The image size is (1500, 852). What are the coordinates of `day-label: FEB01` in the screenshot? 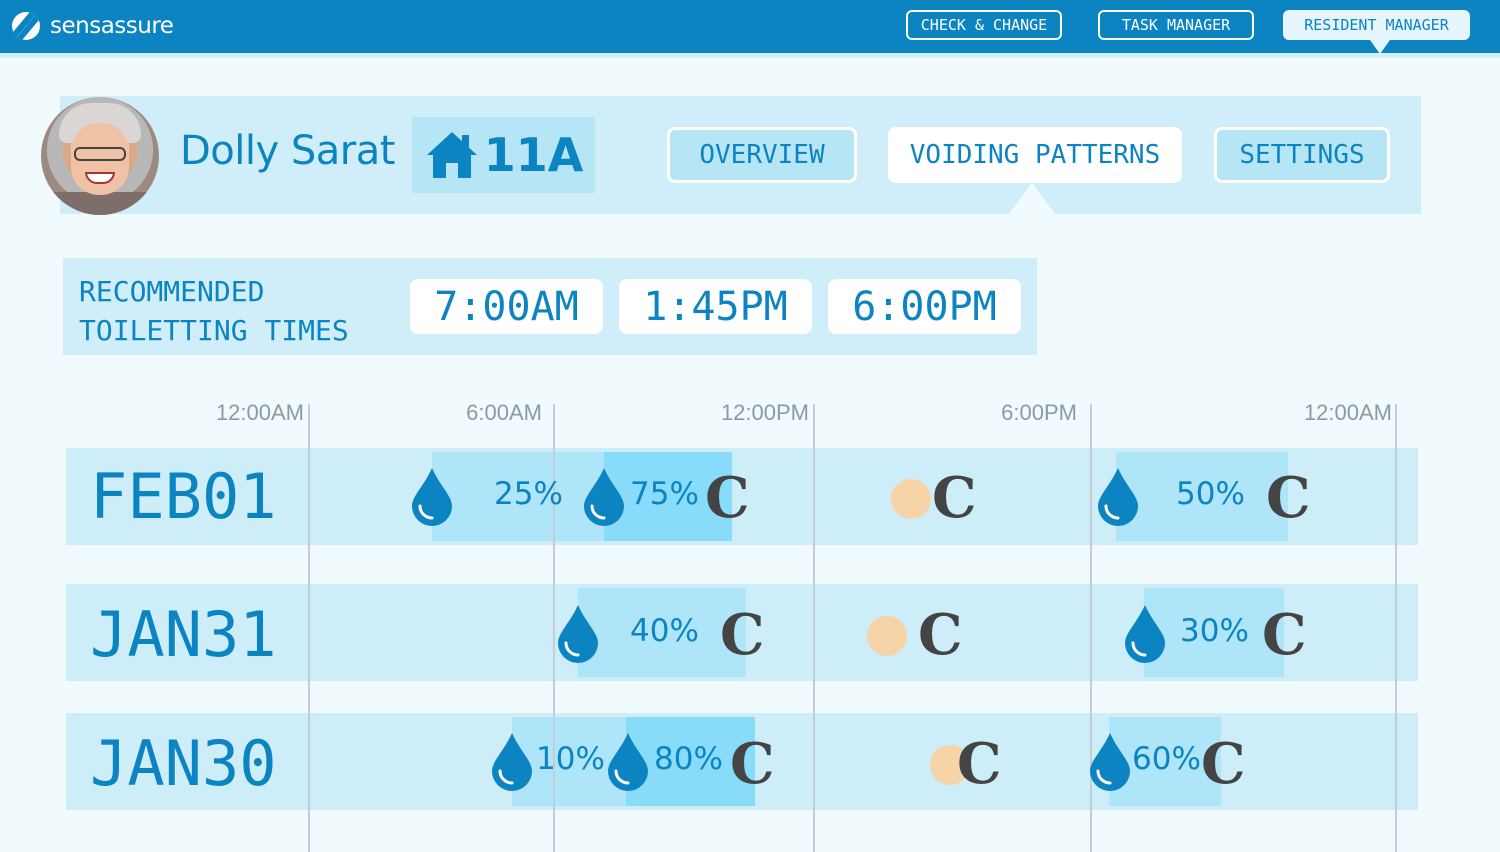 It's located at (183, 496).